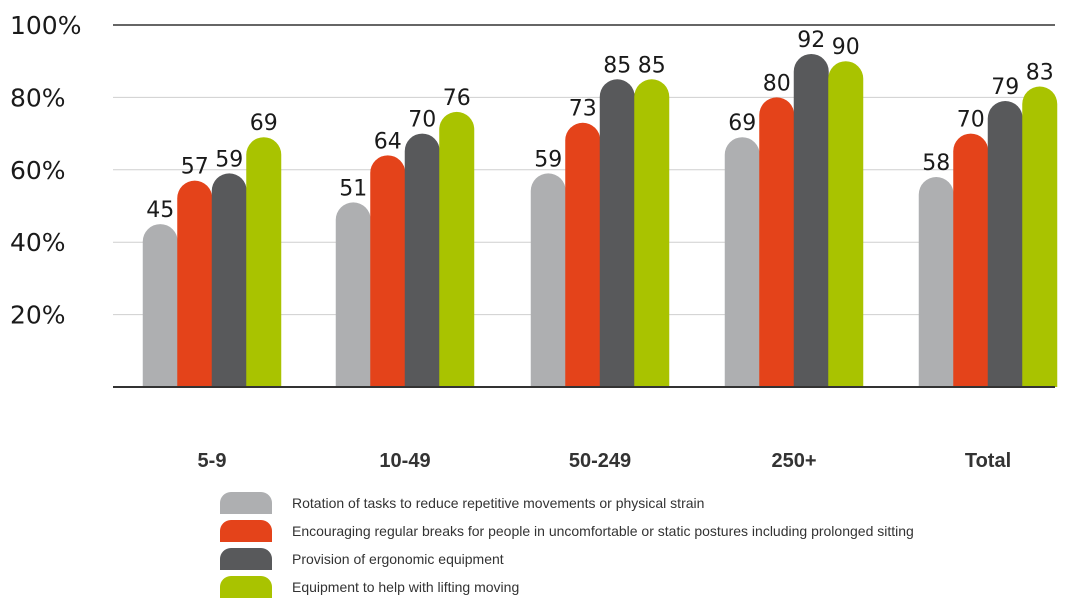 Image resolution: width=1071 pixels, height=602 pixels. Describe the element at coordinates (38, 170) in the screenshot. I see `y-tick-label: 60%` at that location.